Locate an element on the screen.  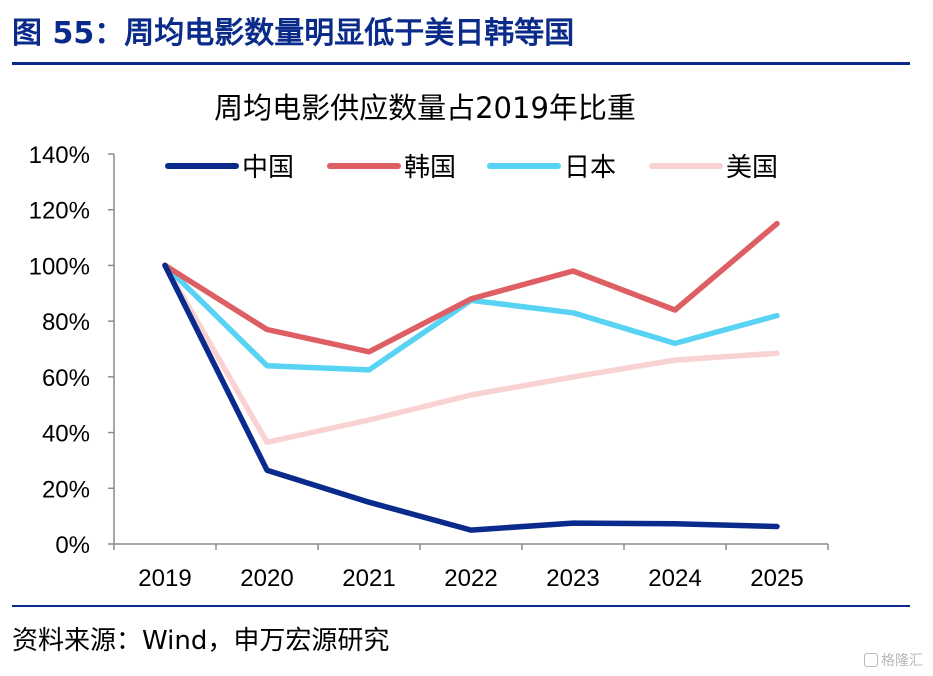
legend-label: 日本 is located at coordinates (590, 168).